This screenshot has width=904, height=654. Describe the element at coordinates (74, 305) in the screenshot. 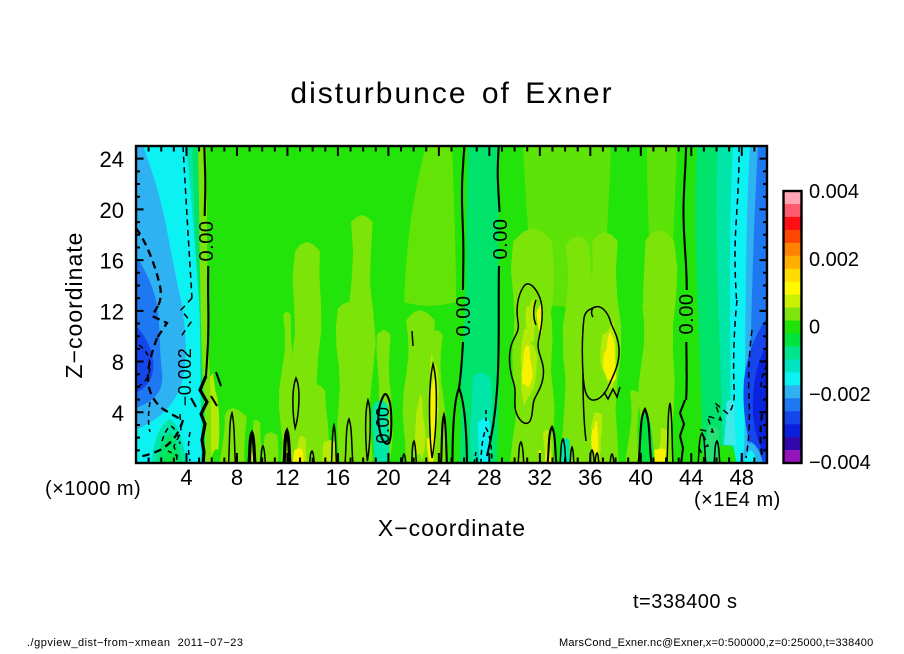

I see `svg-text: Z−coordinate` at that location.